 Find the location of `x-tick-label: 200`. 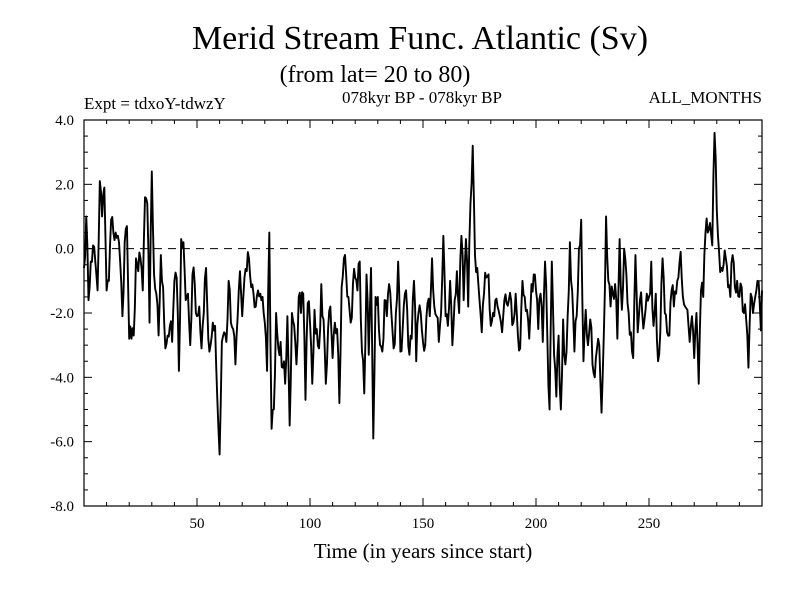

x-tick-label: 200 is located at coordinates (536, 524).